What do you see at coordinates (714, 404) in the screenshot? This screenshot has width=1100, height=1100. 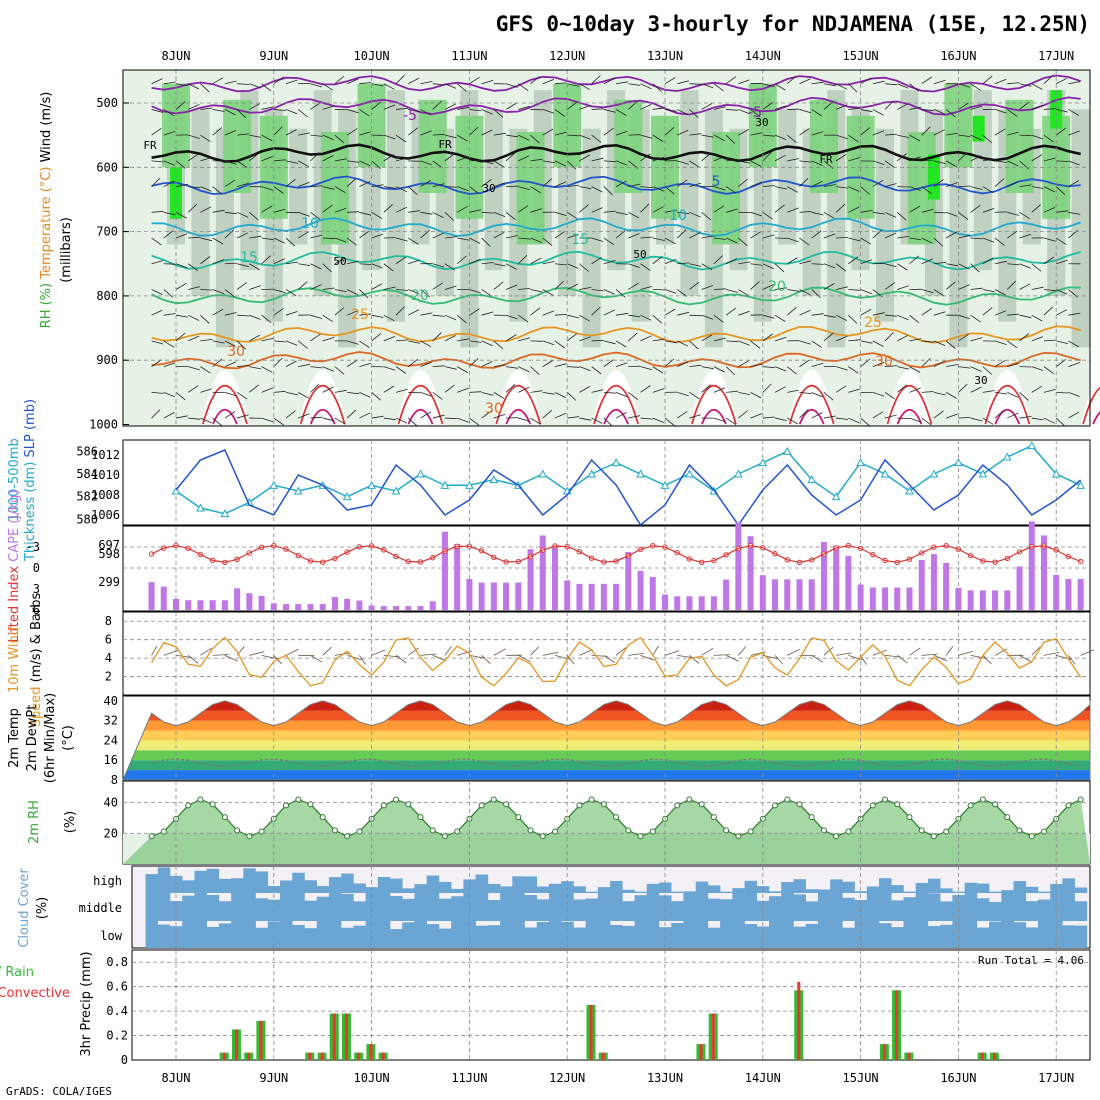 I see `isotherm-35-line` at bounding box center [714, 404].